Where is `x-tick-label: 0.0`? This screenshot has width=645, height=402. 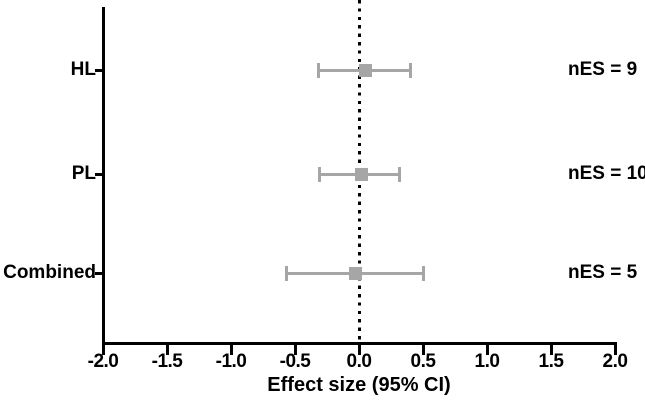 x-tick-label: 0.0 is located at coordinates (359, 361).